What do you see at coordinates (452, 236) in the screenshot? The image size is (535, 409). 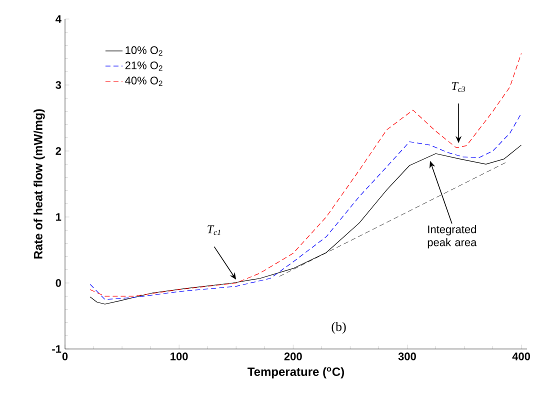 I see `annotation: Integrated peak area` at bounding box center [452, 236].